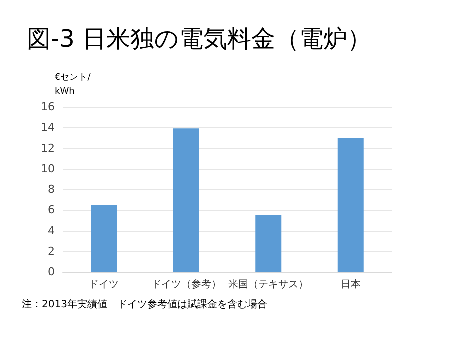  Describe the element at coordinates (48, 127) in the screenshot. I see `y-tick-label: 14` at that location.